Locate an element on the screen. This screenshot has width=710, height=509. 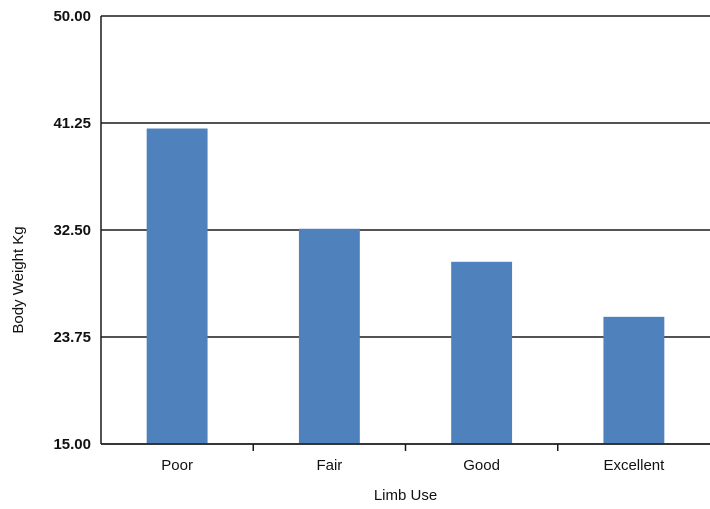
y-tick-labels: 15.00 23.75 32.50 41.25 50.00 is located at coordinates (72, 230).